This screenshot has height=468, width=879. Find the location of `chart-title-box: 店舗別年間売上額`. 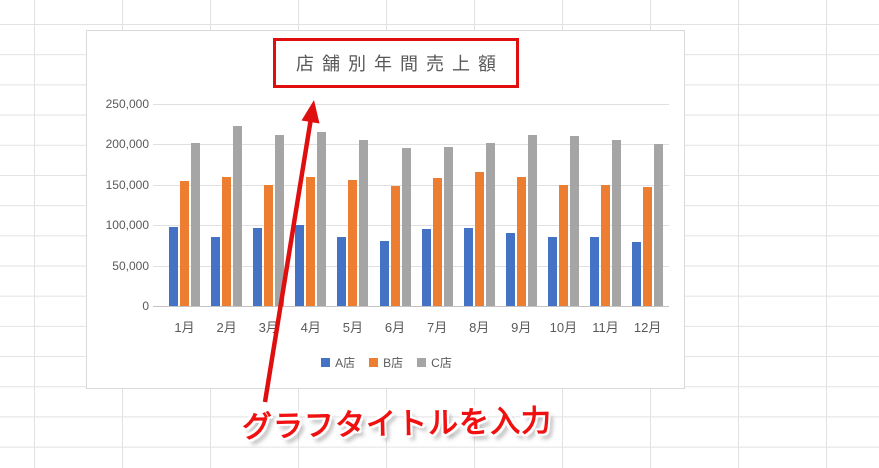

chart-title-box: 店舗別年間売上額 is located at coordinates (396, 63).